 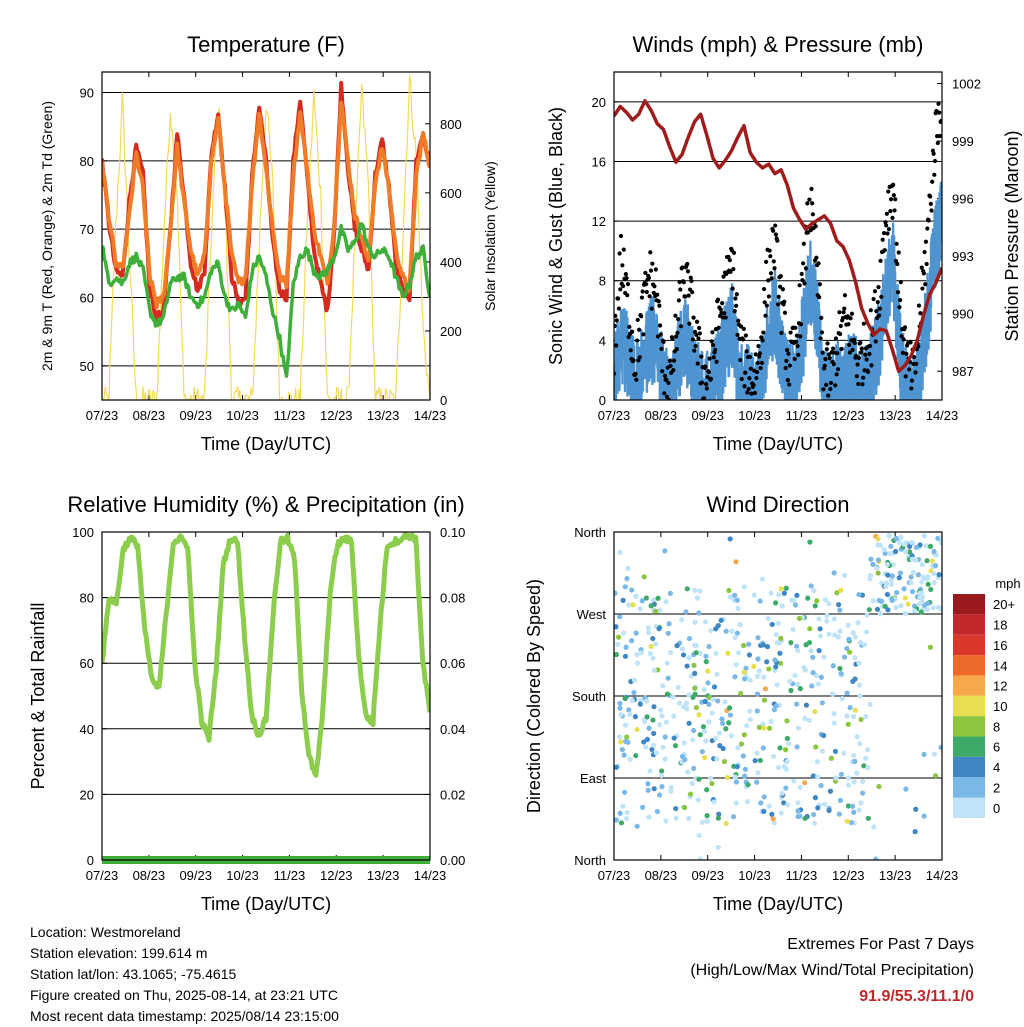 I want to click on wind-xtick-label: 14/23, so click(x=942, y=415).